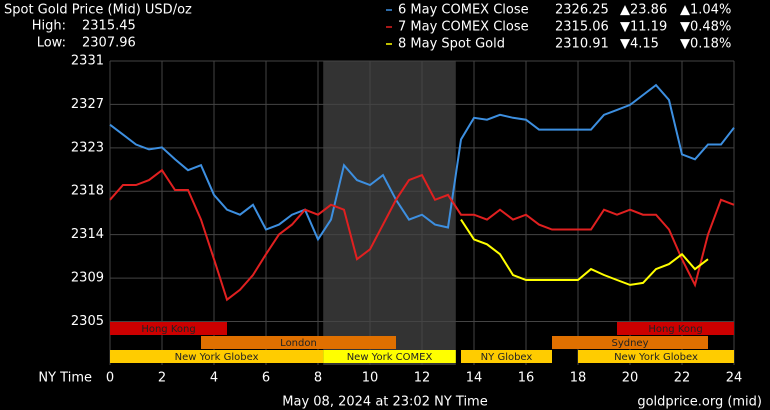 This screenshot has width=770, height=410. I want to click on x-tick-label: 4, so click(214, 378).